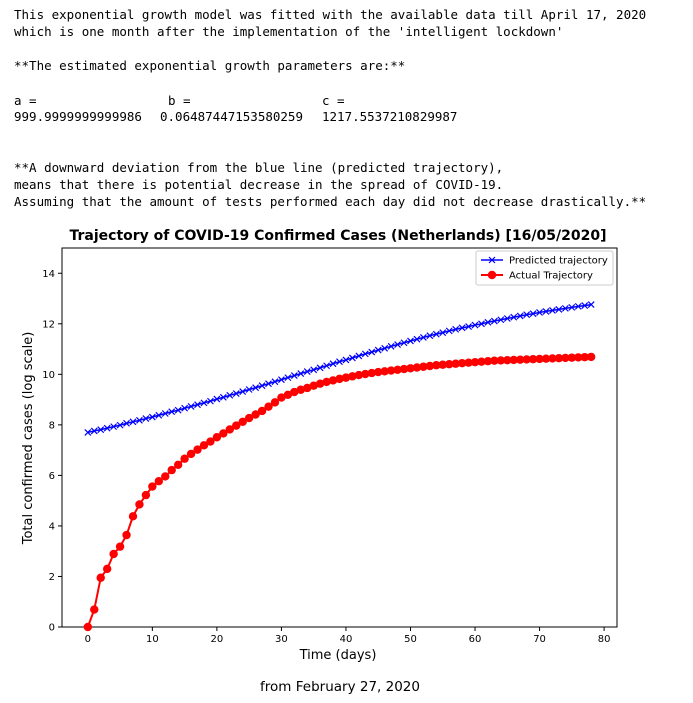 Image resolution: width=693 pixels, height=703 pixels. Describe the element at coordinates (52, 526) in the screenshot. I see `y-tick-label: 4` at that location.